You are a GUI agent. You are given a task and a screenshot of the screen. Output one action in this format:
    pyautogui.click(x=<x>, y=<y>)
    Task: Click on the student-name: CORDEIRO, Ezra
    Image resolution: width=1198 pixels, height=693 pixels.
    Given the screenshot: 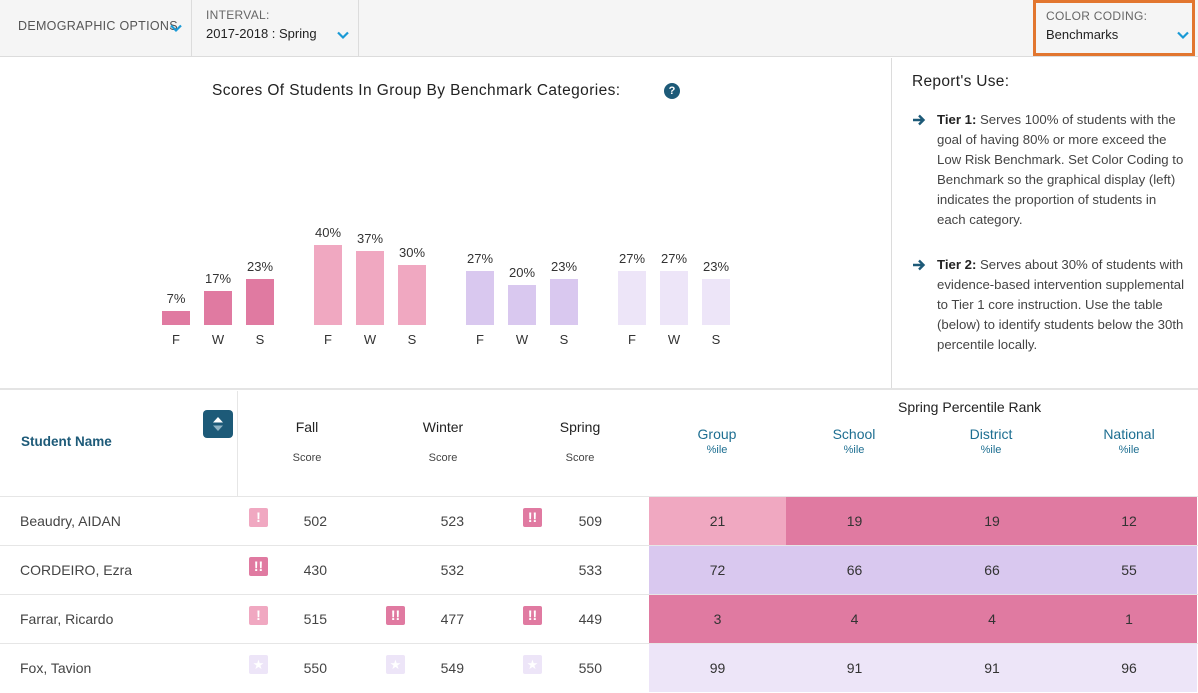 What is the action you would take?
    pyautogui.click(x=76, y=570)
    